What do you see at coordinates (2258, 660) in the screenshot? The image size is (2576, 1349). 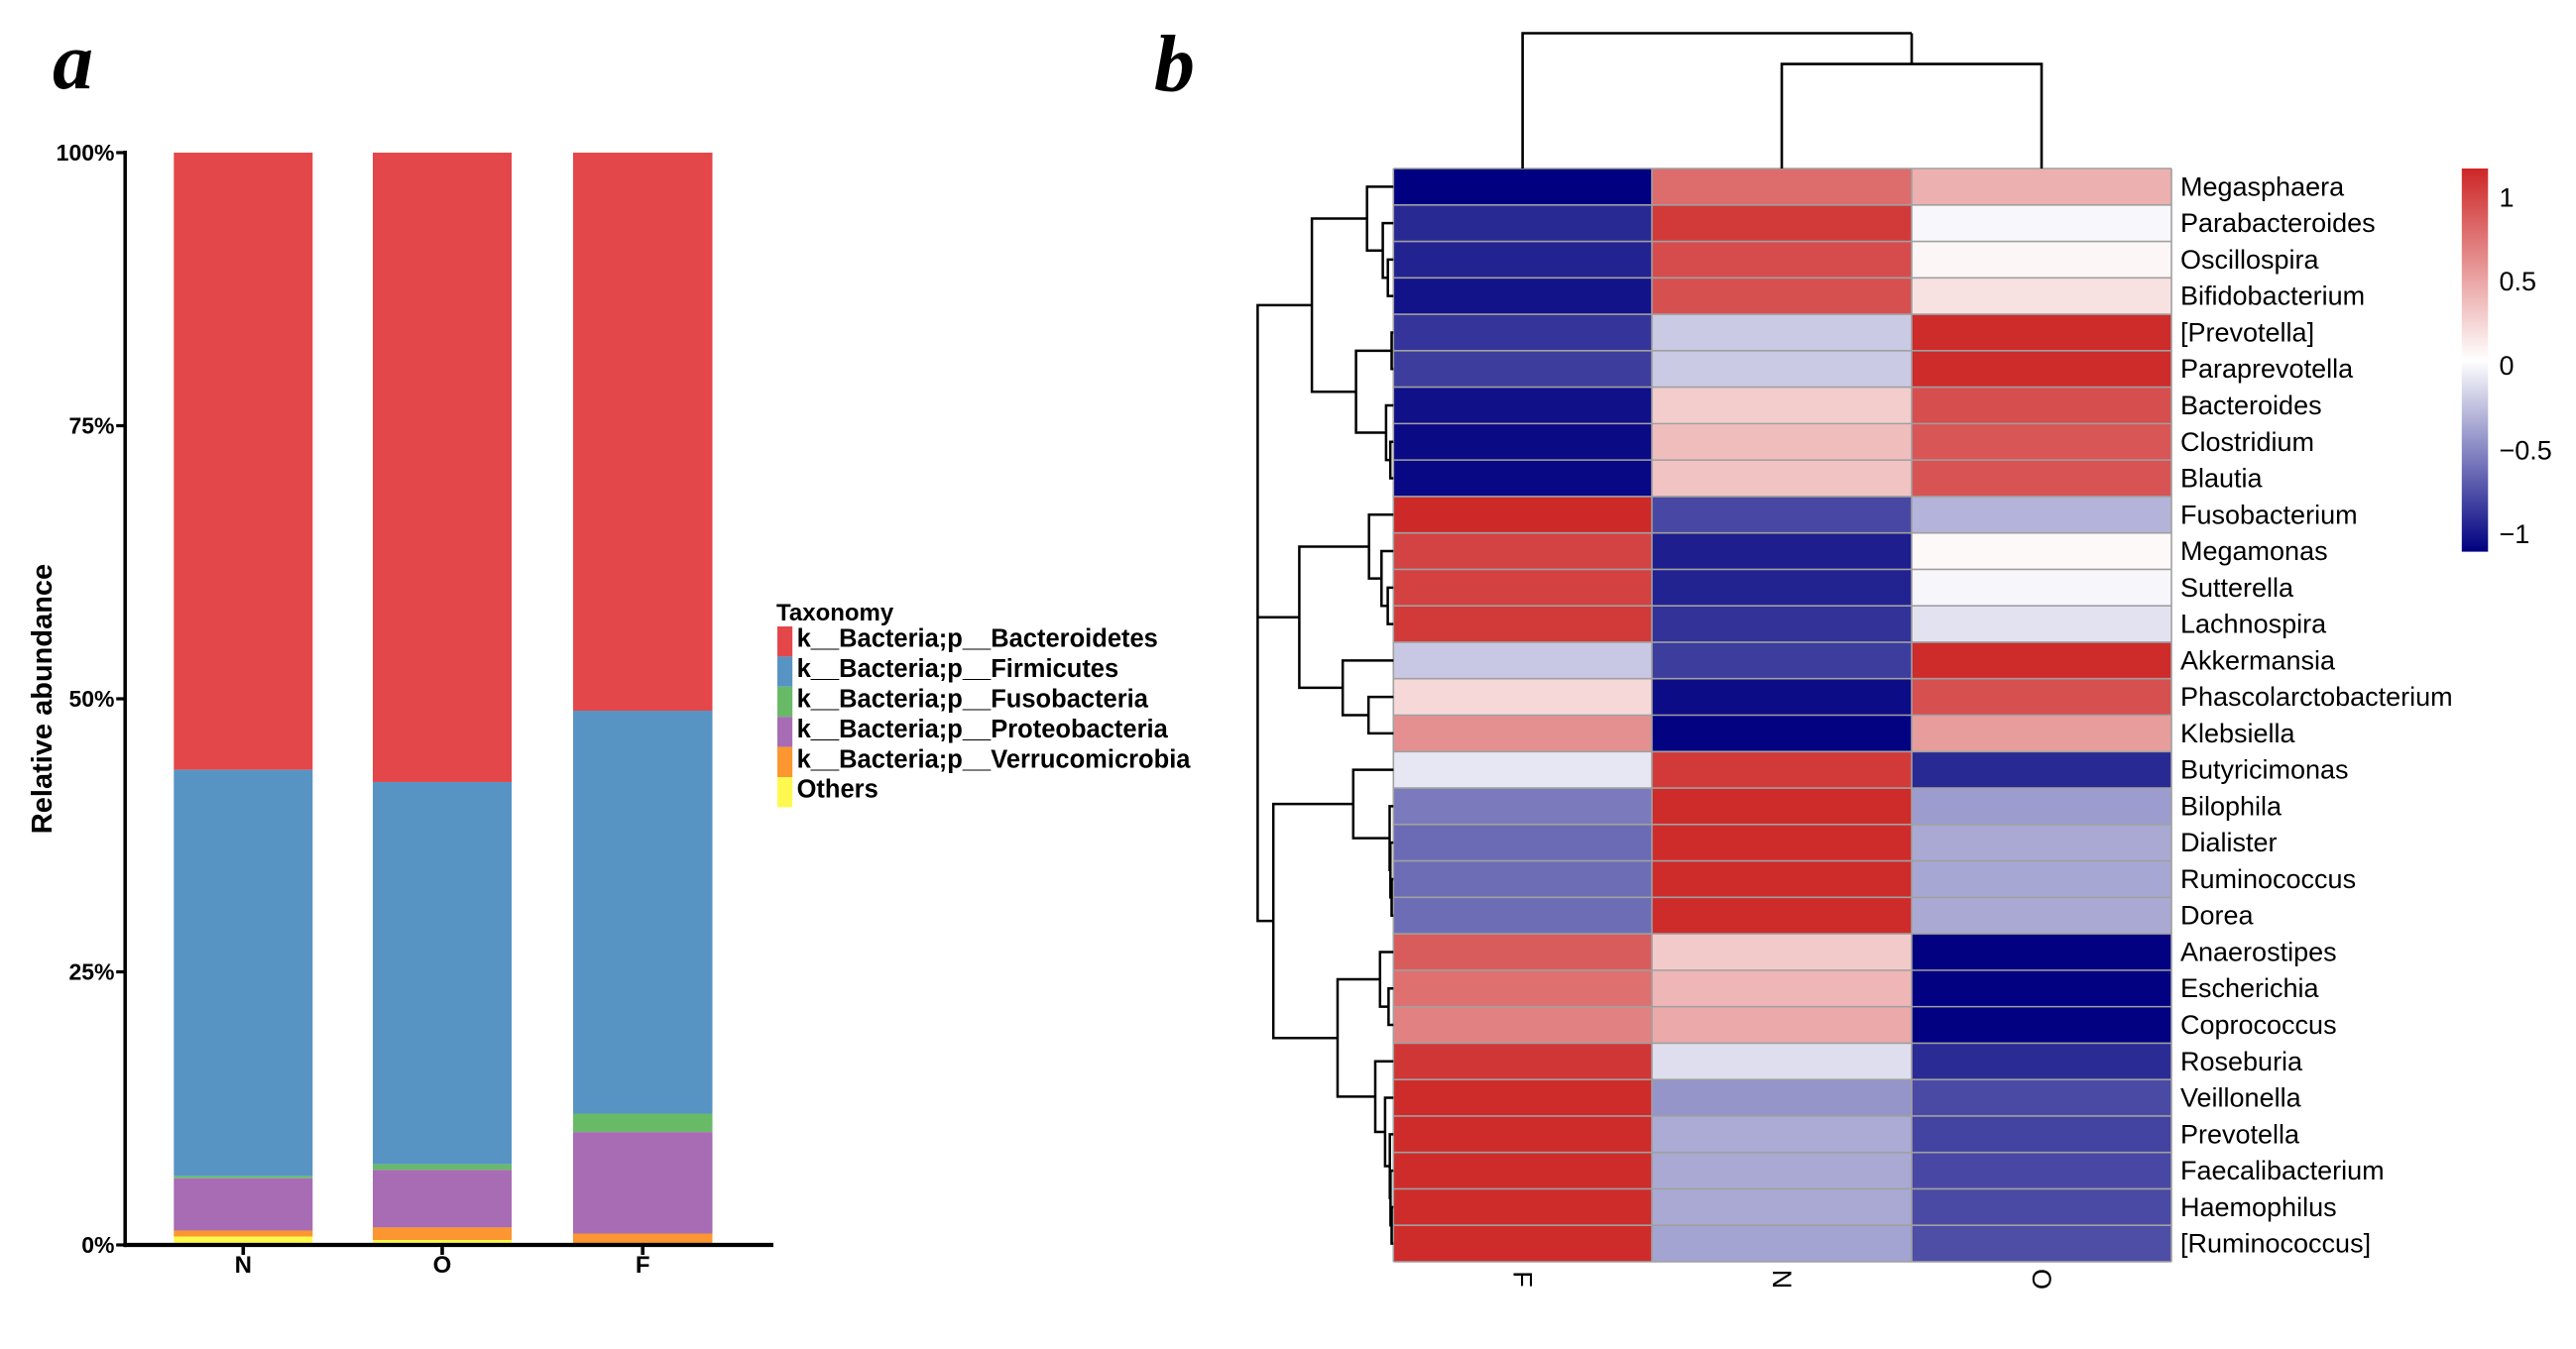 I see `svg-text: Akkermansia` at bounding box center [2258, 660].